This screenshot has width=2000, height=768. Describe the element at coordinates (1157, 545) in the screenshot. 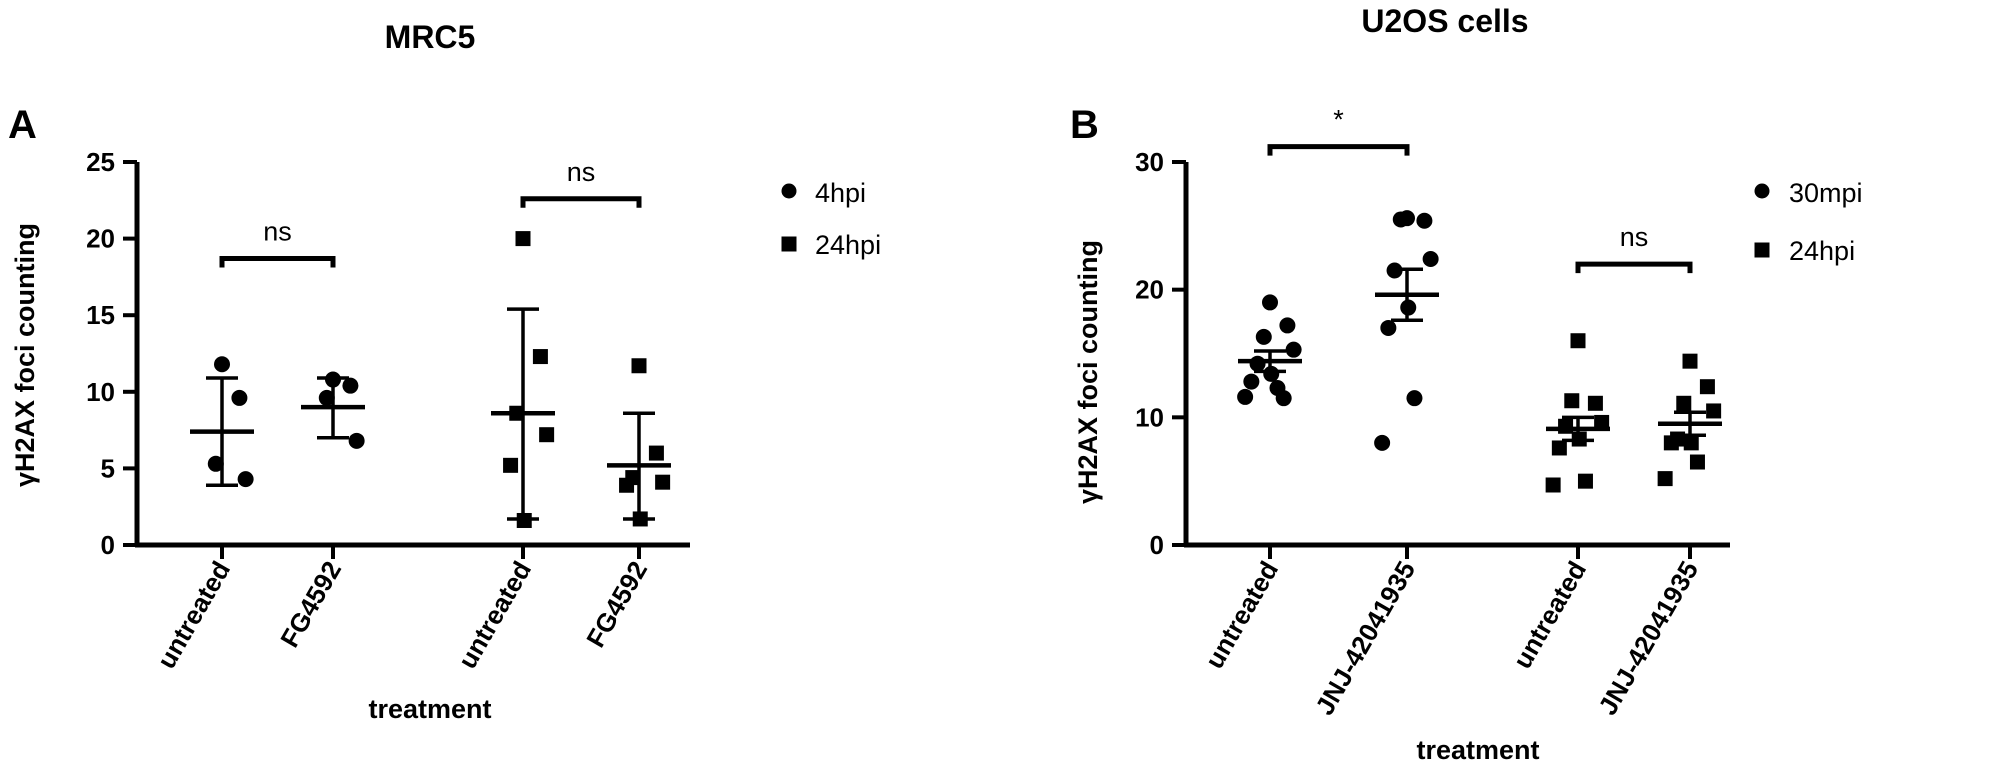

I see `panel-b-y-tick-label: 0` at that location.